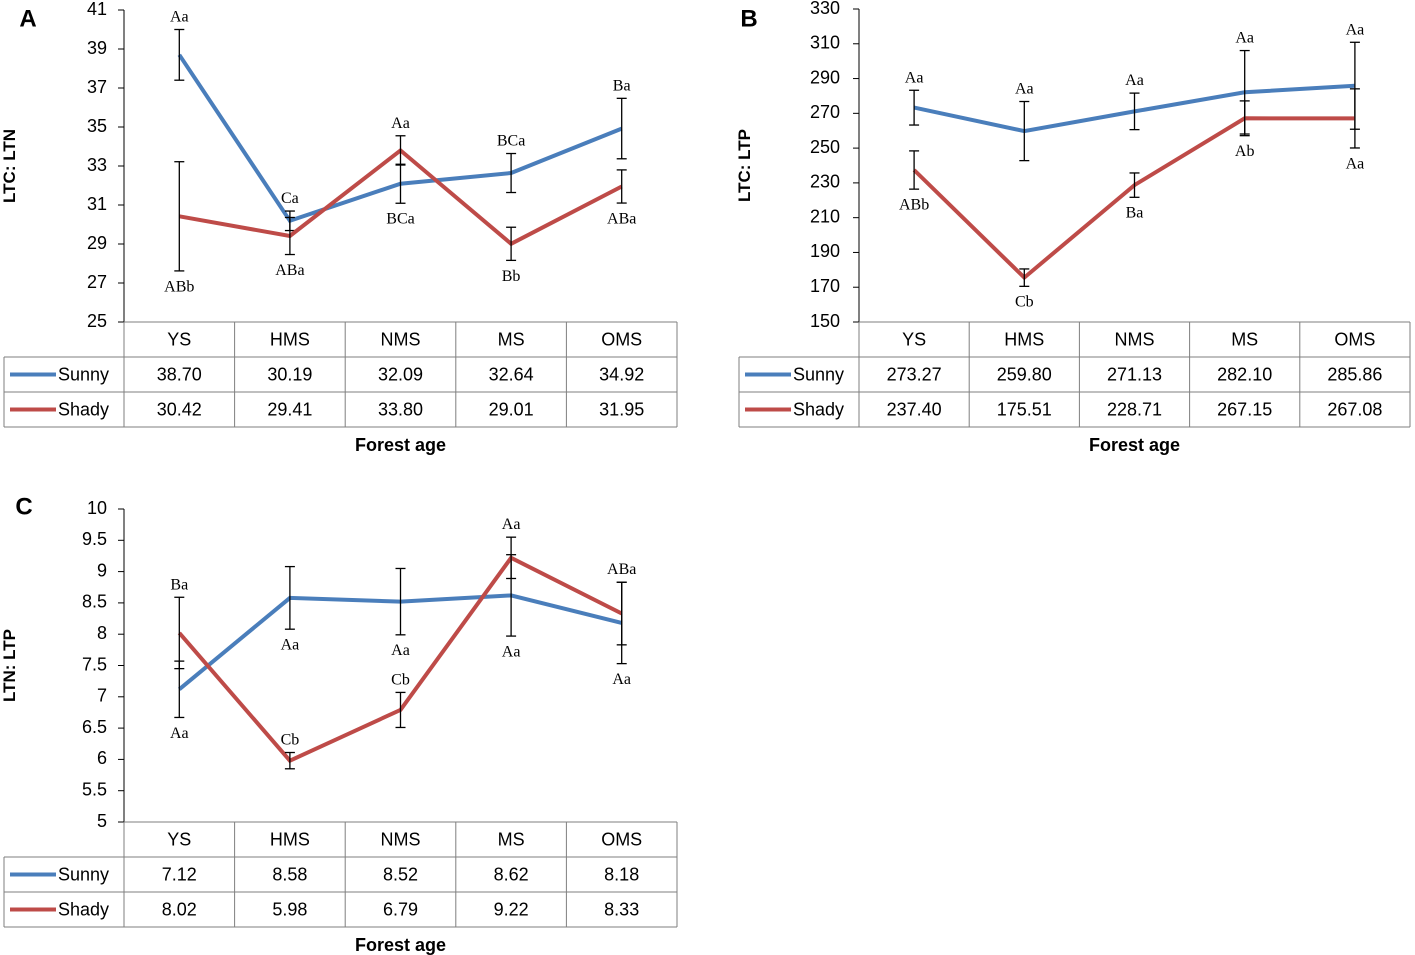  What do you see at coordinates (1024, 302) in the screenshot?
I see `significance-letter: Cb` at bounding box center [1024, 302].